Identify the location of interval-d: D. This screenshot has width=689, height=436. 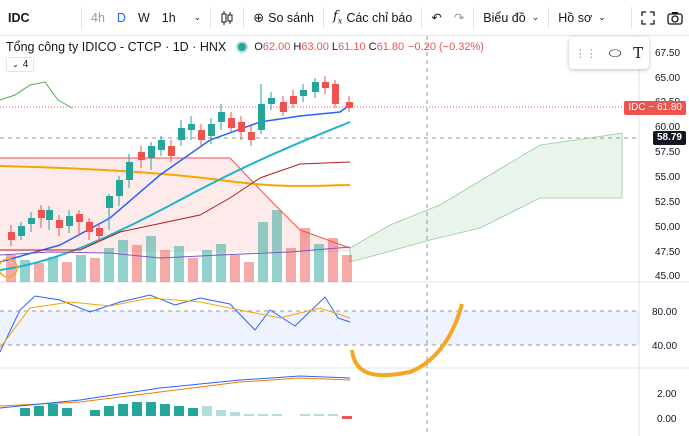
(121, 17).